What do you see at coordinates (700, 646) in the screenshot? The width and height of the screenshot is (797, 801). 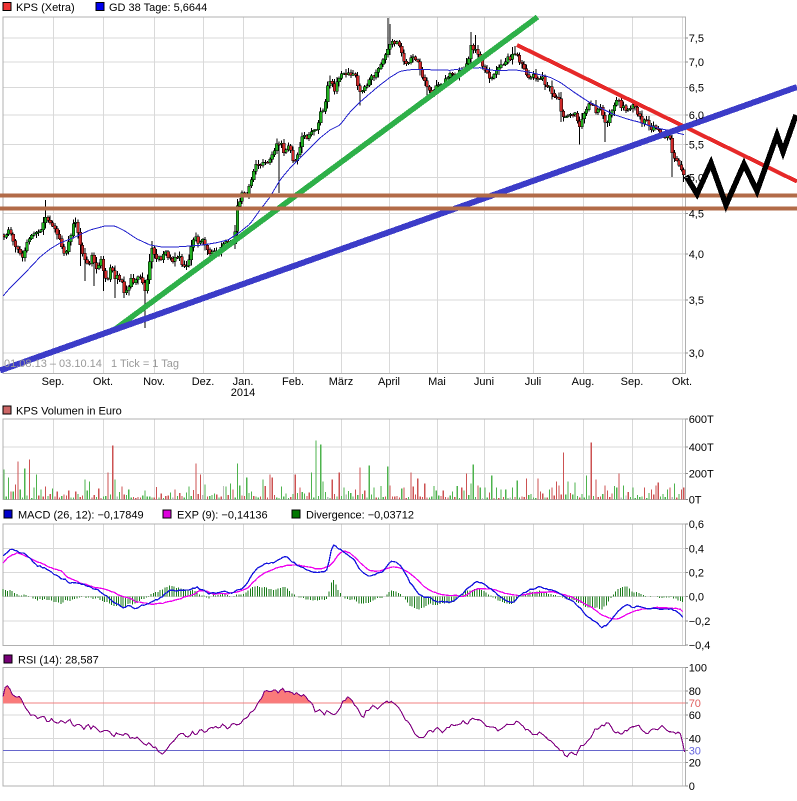 I see `svg-text: −0,4` at bounding box center [700, 646].